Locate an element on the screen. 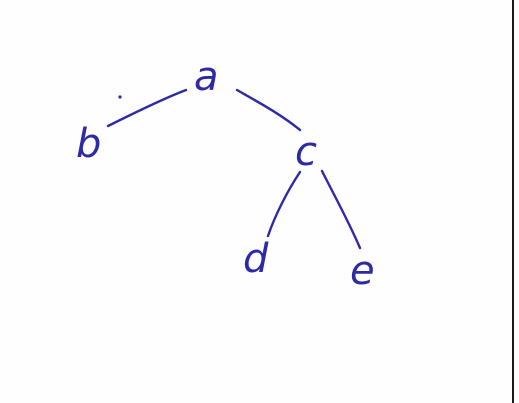 The width and height of the screenshot is (519, 403). node-a: a is located at coordinates (206, 77).